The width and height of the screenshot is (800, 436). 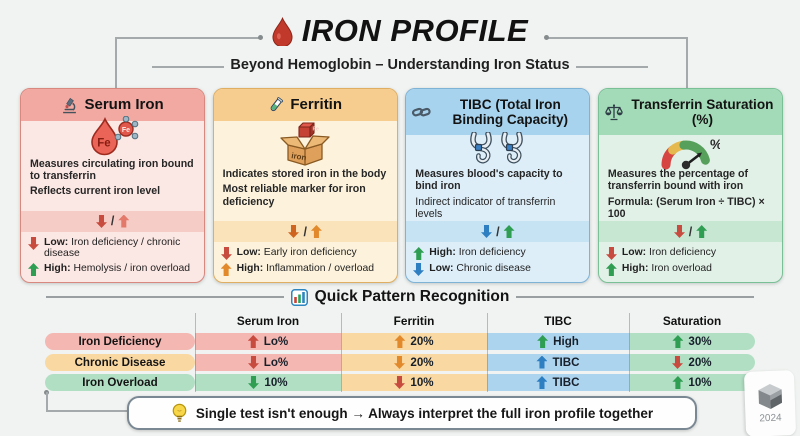 What do you see at coordinates (497, 149) in the screenshot?
I see `binding-hooks-icon` at bounding box center [497, 149].